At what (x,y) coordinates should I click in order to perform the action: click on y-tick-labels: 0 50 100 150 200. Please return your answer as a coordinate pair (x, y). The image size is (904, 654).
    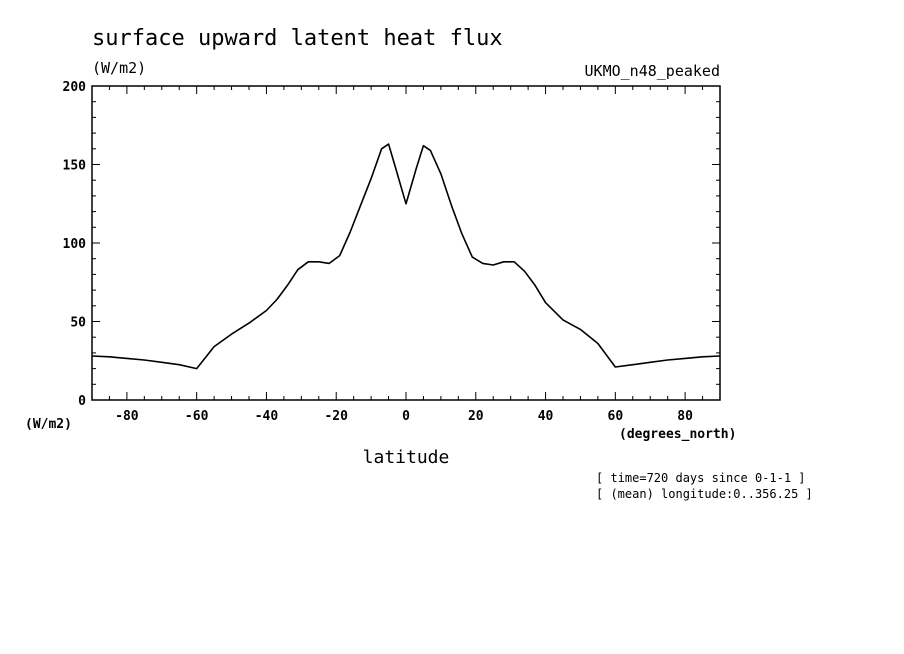
    Looking at the image, I should click on (75, 244).